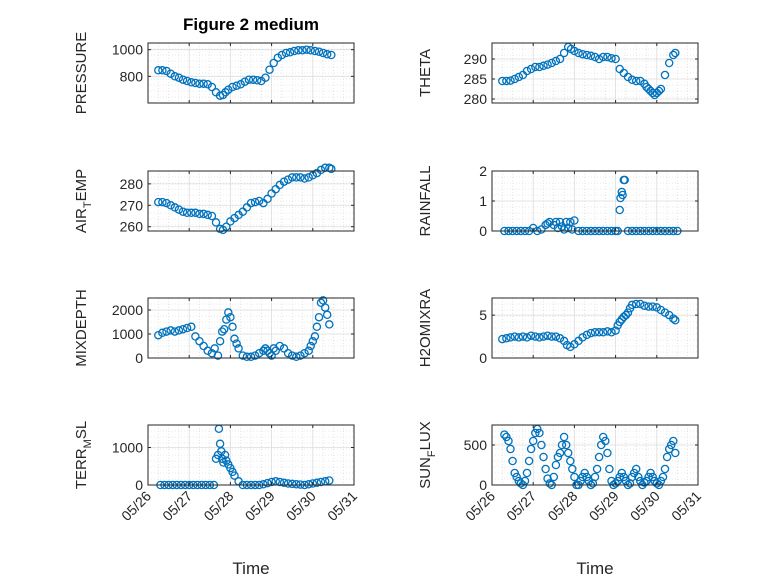 The height and width of the screenshot is (583, 778). I want to click on y-tick-label: 800, so click(132, 76).